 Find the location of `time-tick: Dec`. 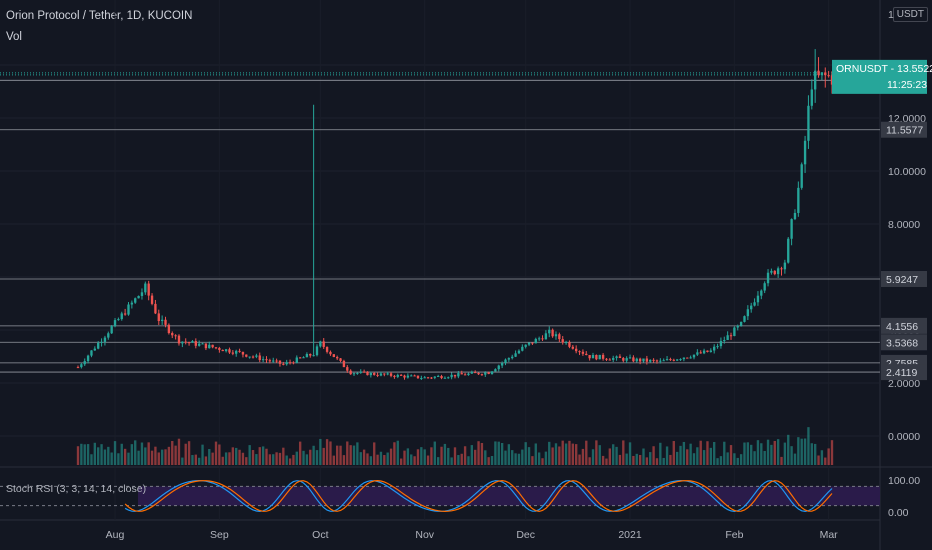

time-tick: Dec is located at coordinates (525, 535).